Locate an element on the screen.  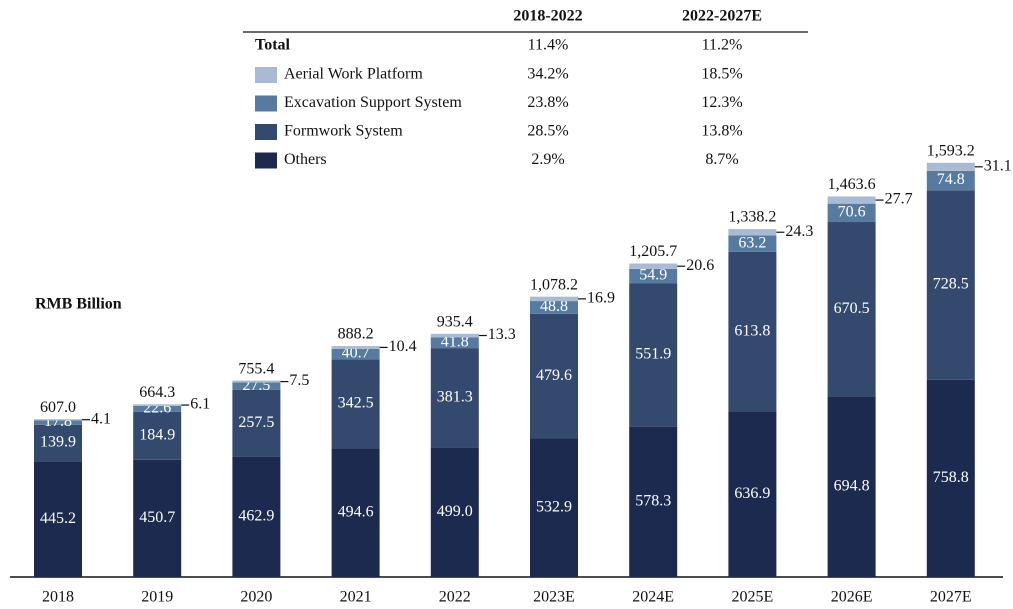
data-label: 532.9 is located at coordinates (554, 506).